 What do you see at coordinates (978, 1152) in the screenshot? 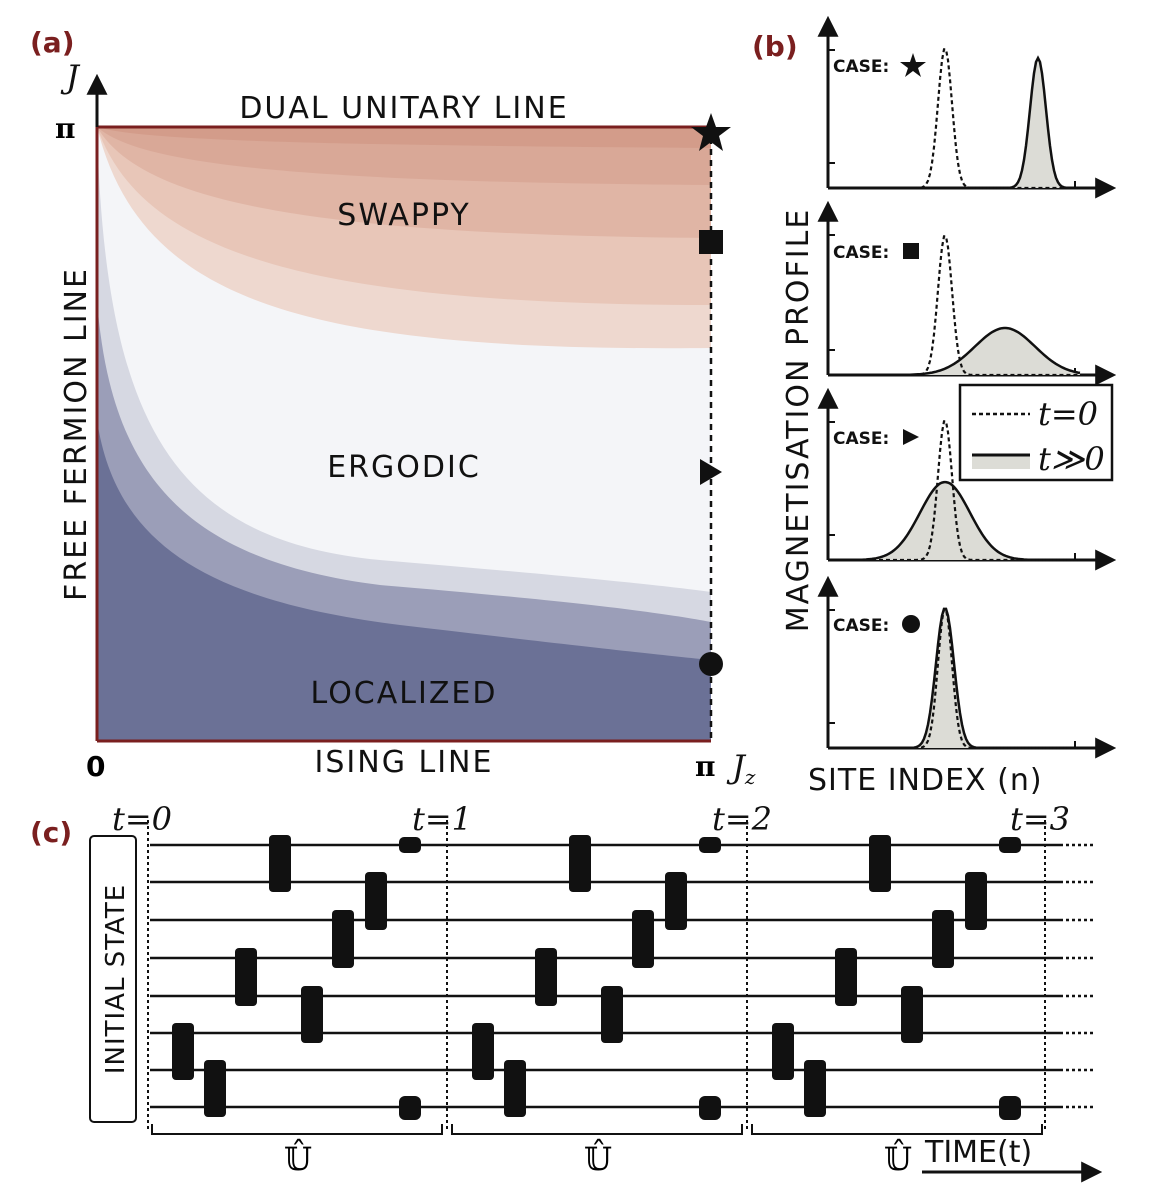
I see `time-axis-label: TIME(t)` at bounding box center [978, 1152].